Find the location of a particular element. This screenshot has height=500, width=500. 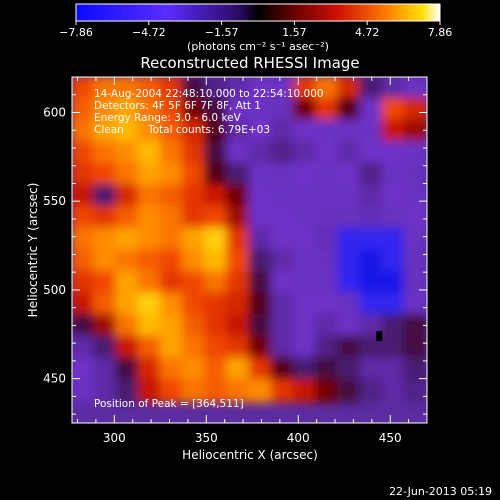

y-tick-label: 550 is located at coordinates (54, 201).